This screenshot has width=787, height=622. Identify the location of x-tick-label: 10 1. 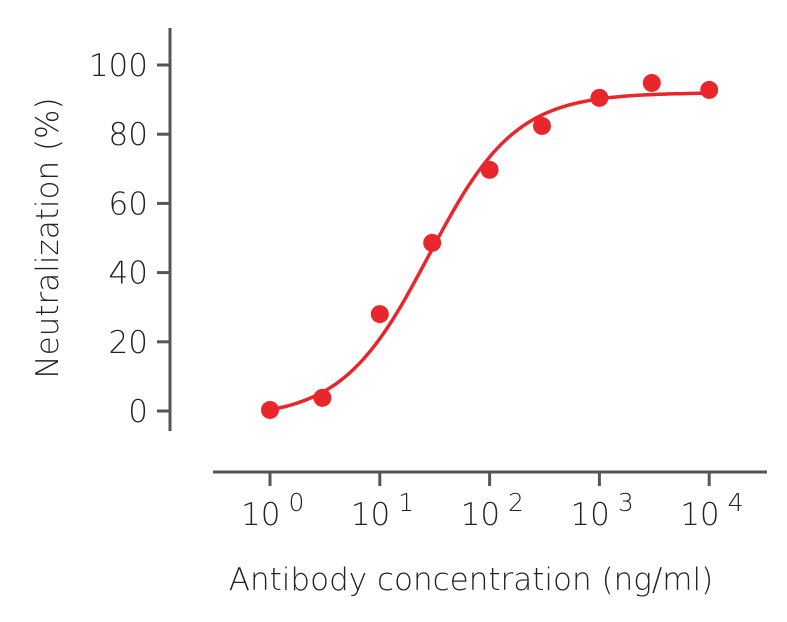
(382, 510).